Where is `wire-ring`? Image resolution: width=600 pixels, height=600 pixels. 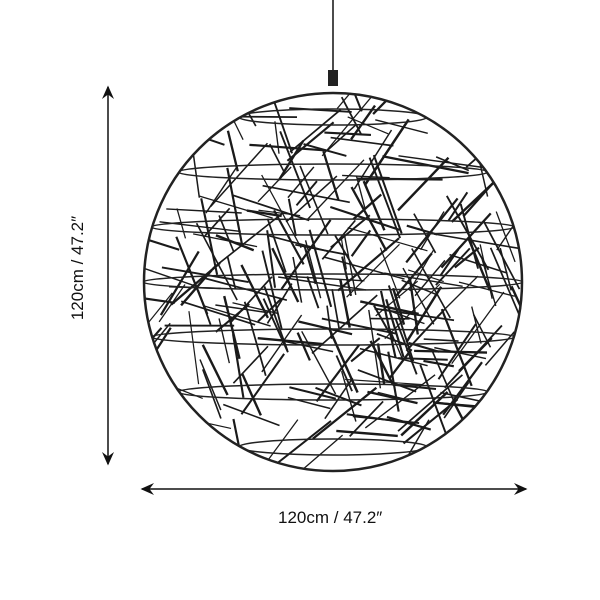
wire-ring is located at coordinates (333, 447).